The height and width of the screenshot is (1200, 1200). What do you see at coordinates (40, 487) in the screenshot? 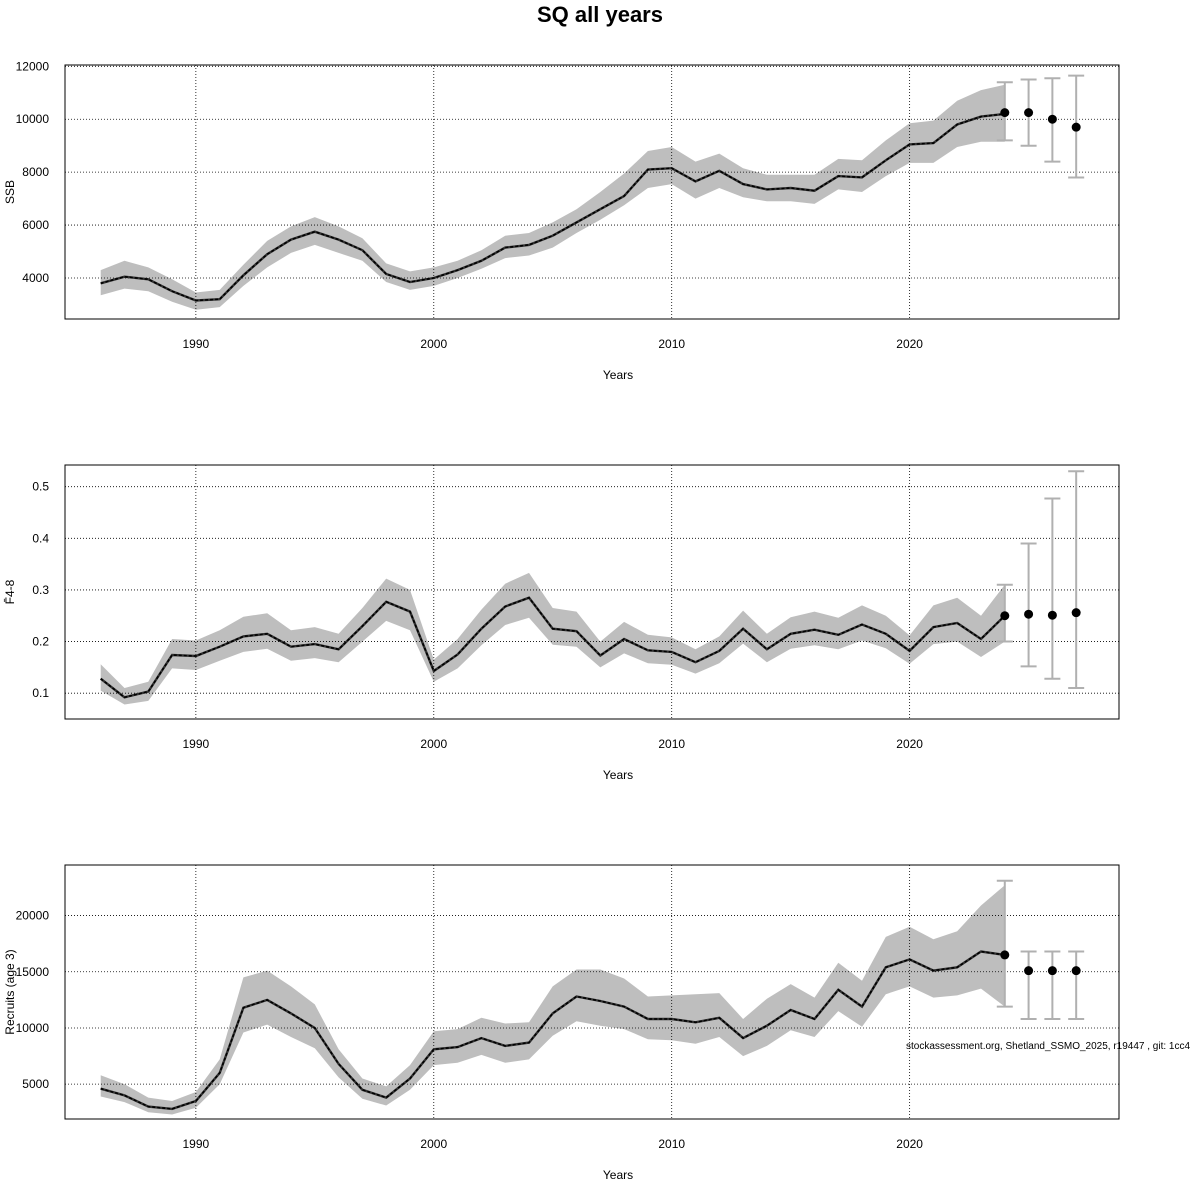
I see `y-tick-label: 0.5` at bounding box center [40, 487].